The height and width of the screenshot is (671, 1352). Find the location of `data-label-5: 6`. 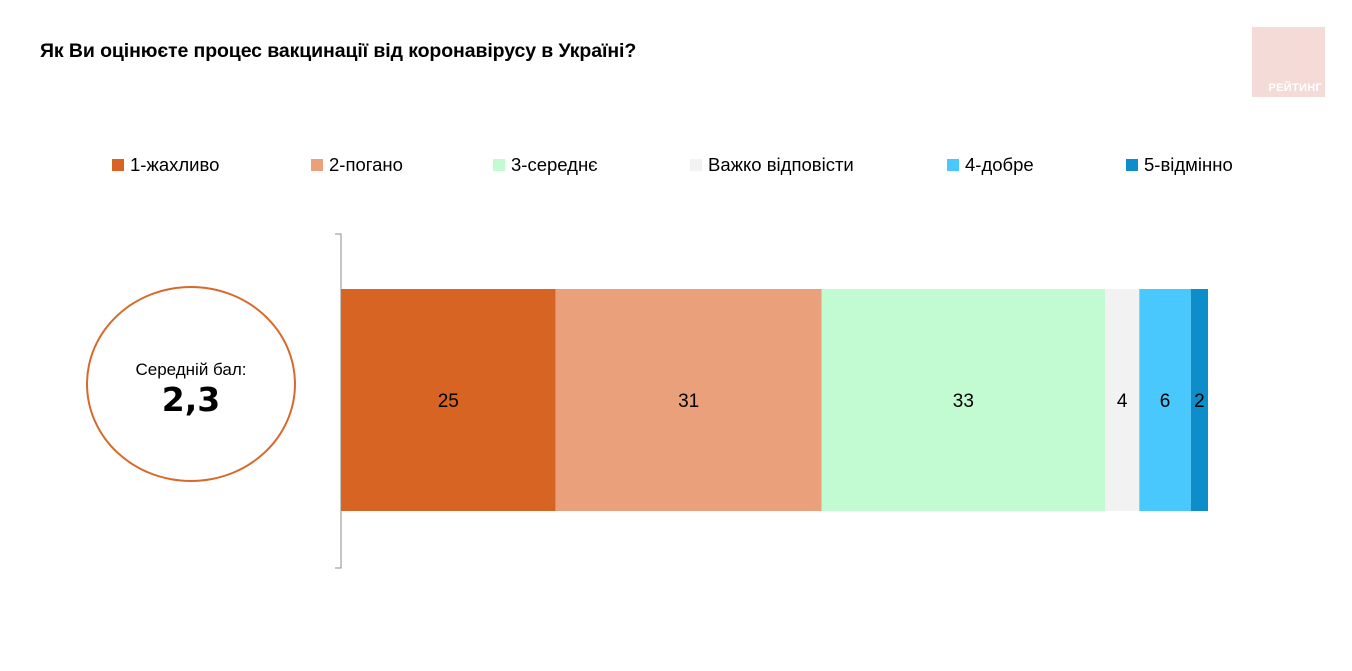

data-label-5: 6 is located at coordinates (1165, 401).